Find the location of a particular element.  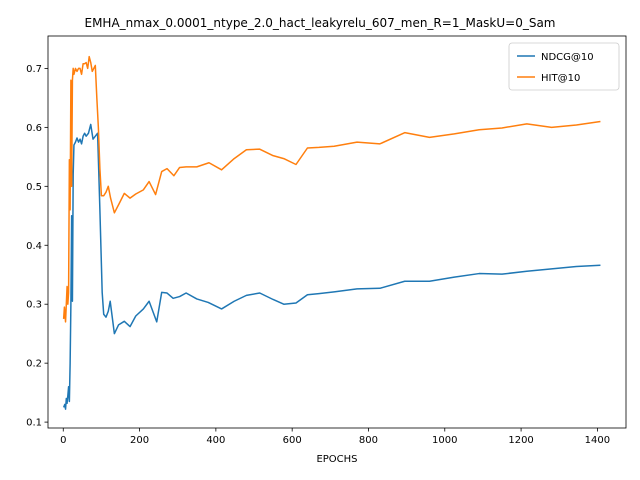

legend-label-hit: HIT@10 is located at coordinates (560, 78).